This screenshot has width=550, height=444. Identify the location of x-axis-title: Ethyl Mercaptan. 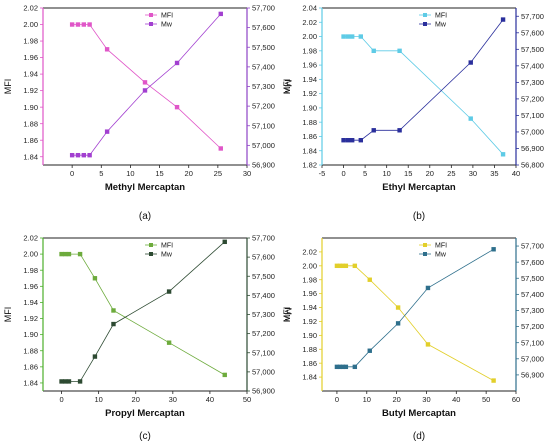
(419, 187).